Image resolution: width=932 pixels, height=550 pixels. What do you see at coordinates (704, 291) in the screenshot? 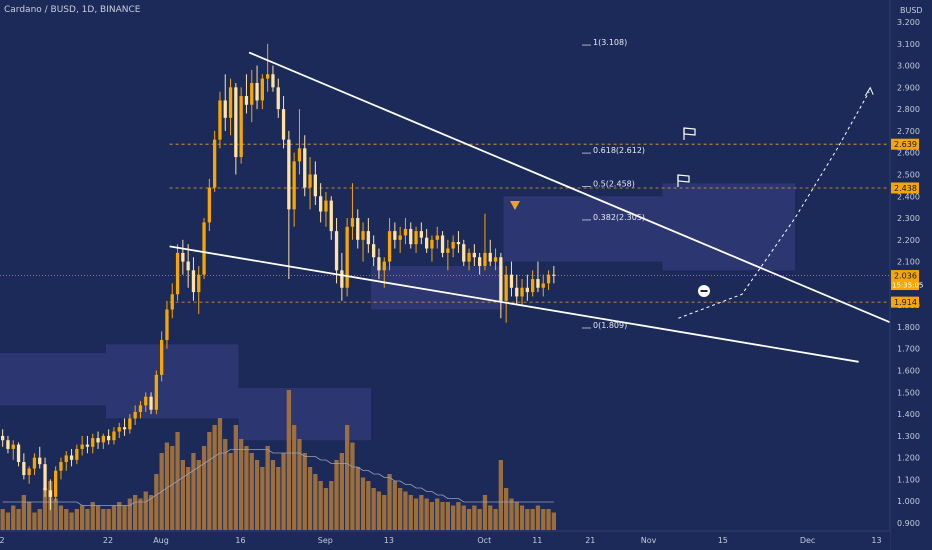
I see `remove-circle-icon` at bounding box center [704, 291].